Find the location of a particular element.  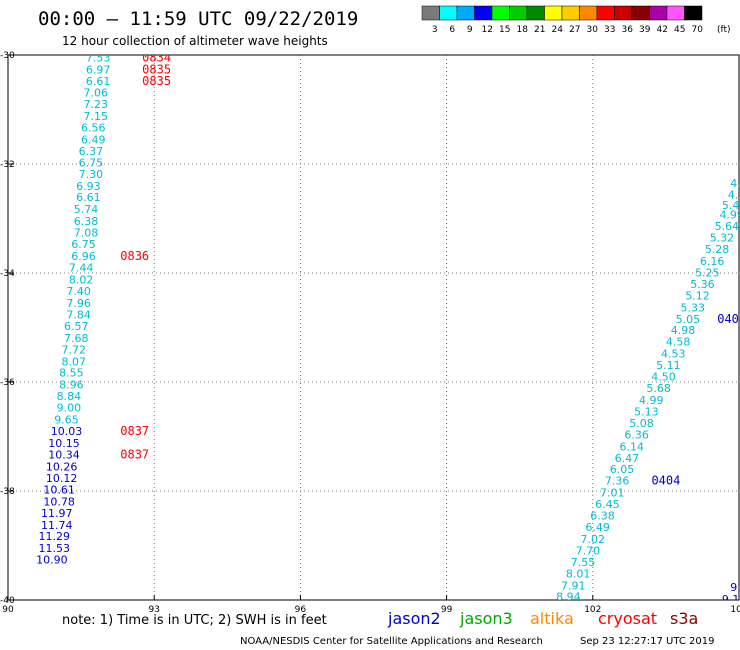

wave-height-label: 7.01 is located at coordinates (612, 493).